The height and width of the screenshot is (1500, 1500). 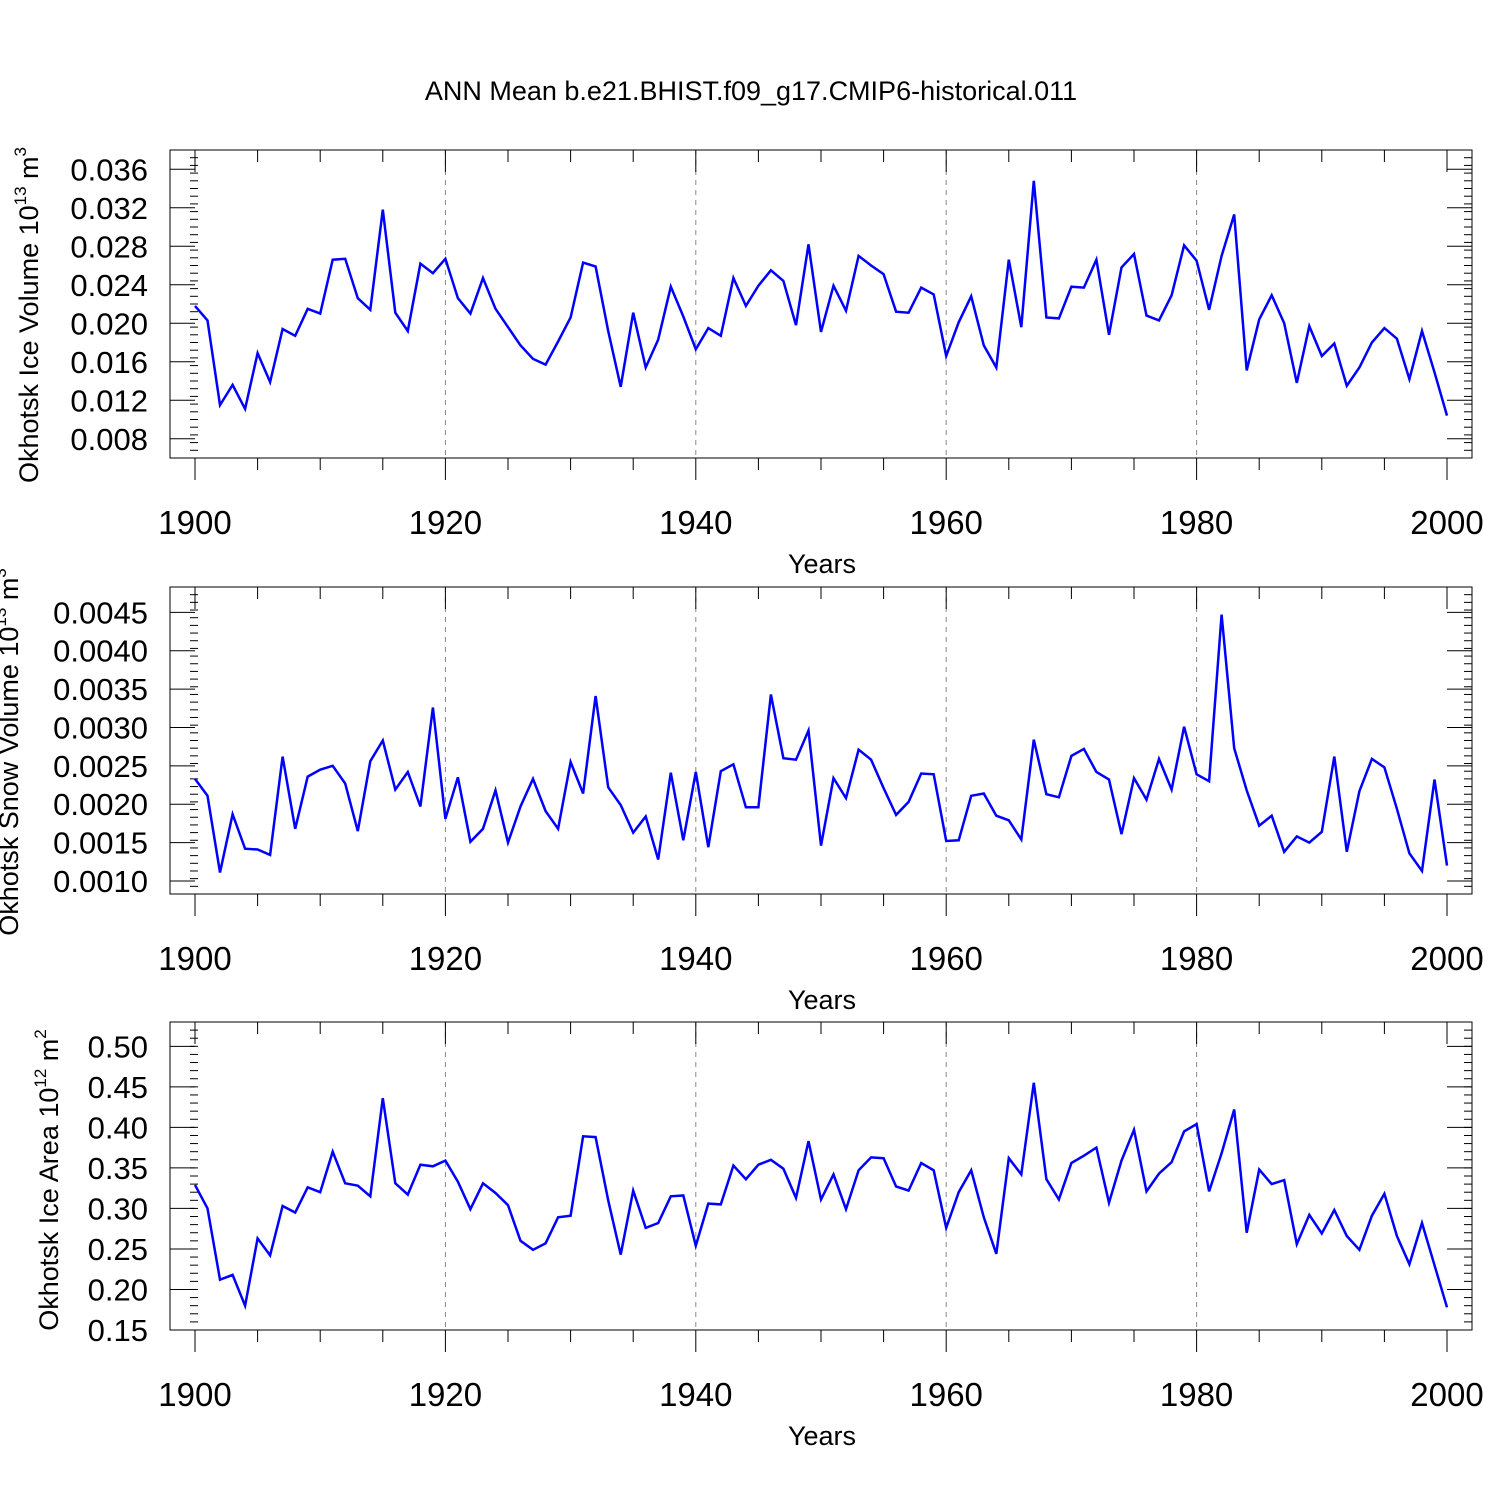 I want to click on y-tick-label: 0.50, so click(x=118, y=1046).